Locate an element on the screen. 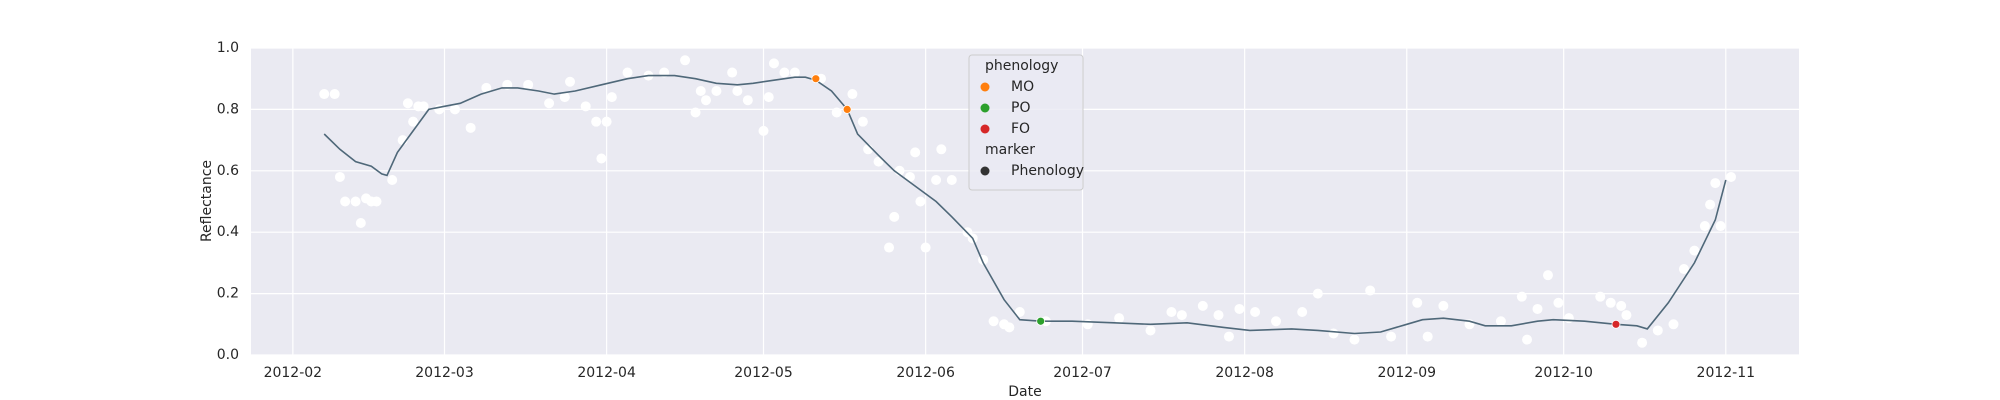  x-tick-label: 2012-05 is located at coordinates (763, 373).